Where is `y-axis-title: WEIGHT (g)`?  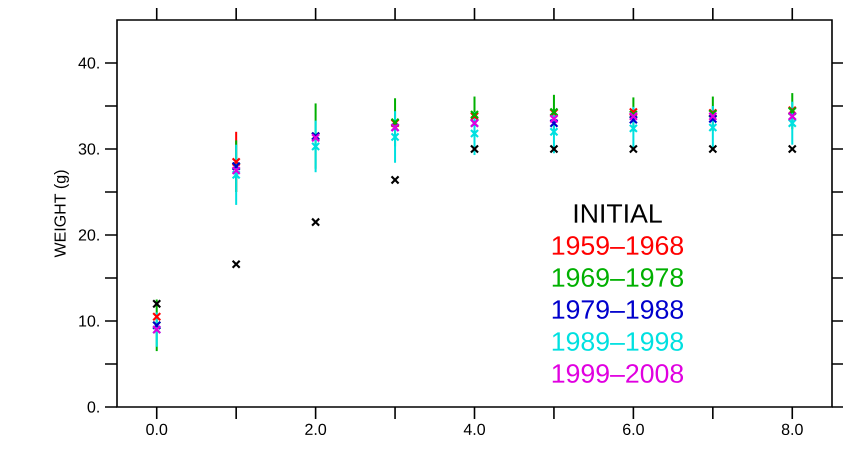 y-axis-title: WEIGHT (g) is located at coordinates (61, 214).